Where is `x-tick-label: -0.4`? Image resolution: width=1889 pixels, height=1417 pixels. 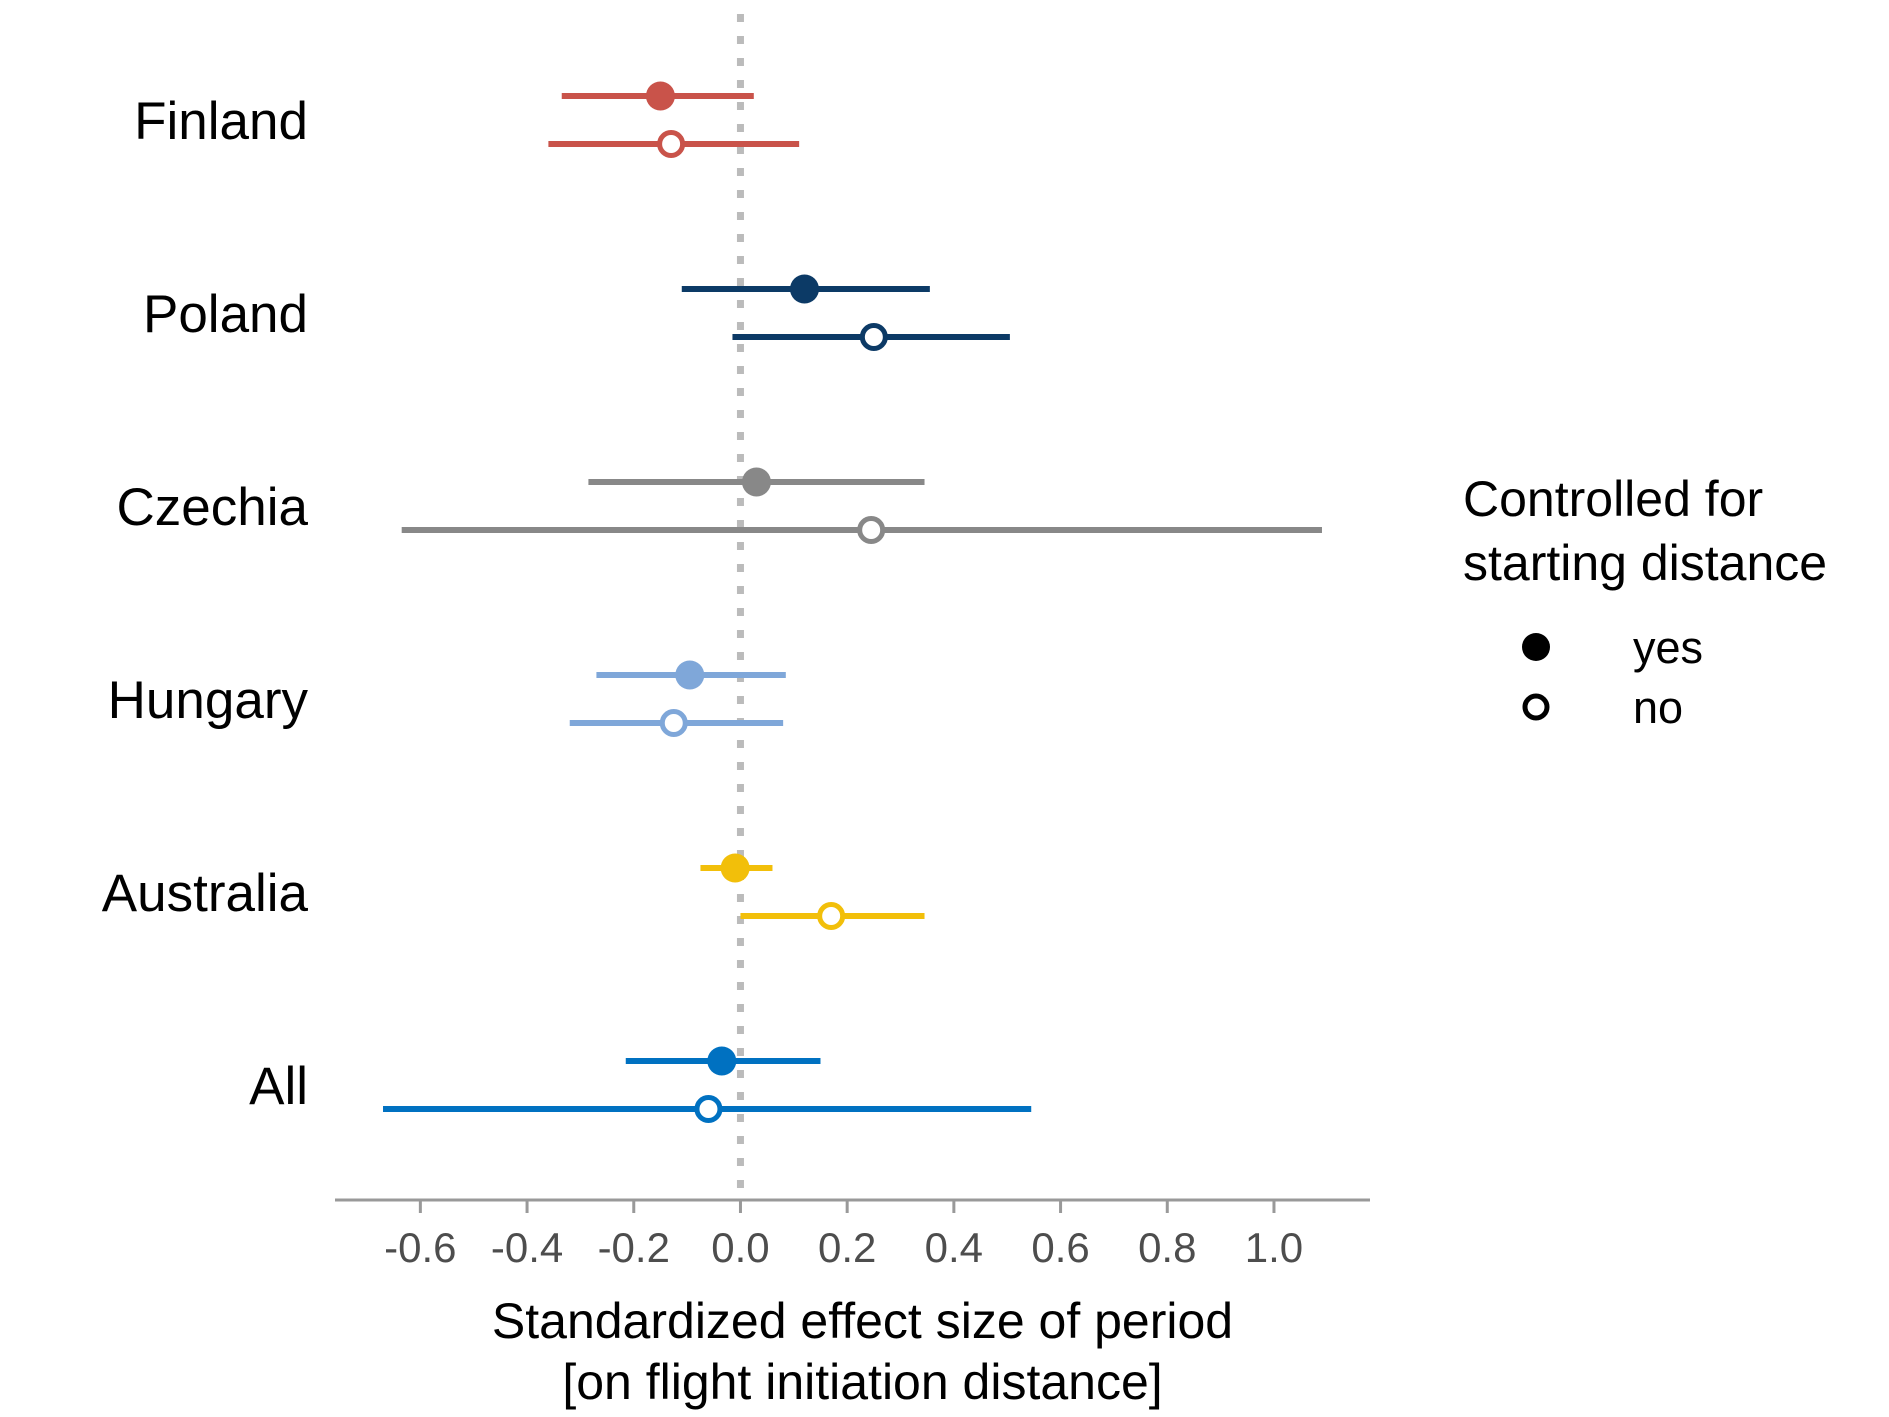 x-tick-label: -0.4 is located at coordinates (527, 1247).